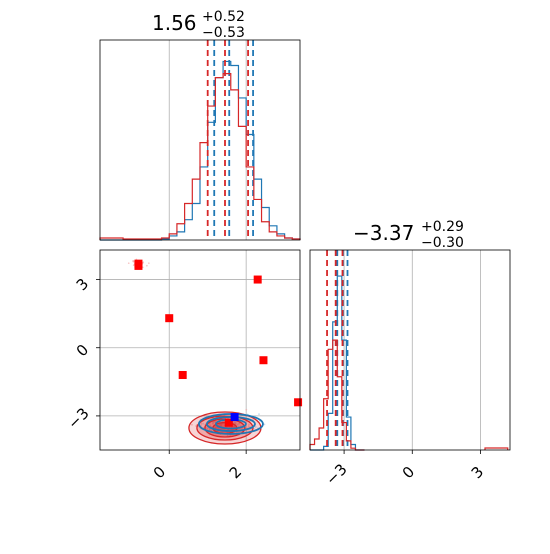 The image size is (550, 554). I want to click on right-panel-frame, so click(410, 350).